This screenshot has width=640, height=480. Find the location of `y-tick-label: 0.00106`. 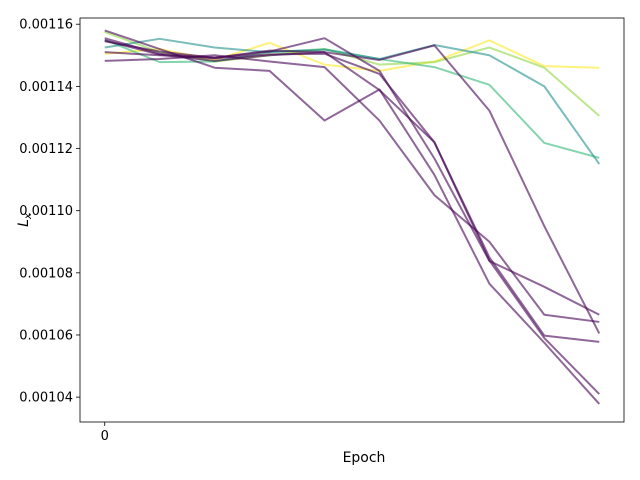

y-tick-label: 0.00106 is located at coordinates (46, 335).